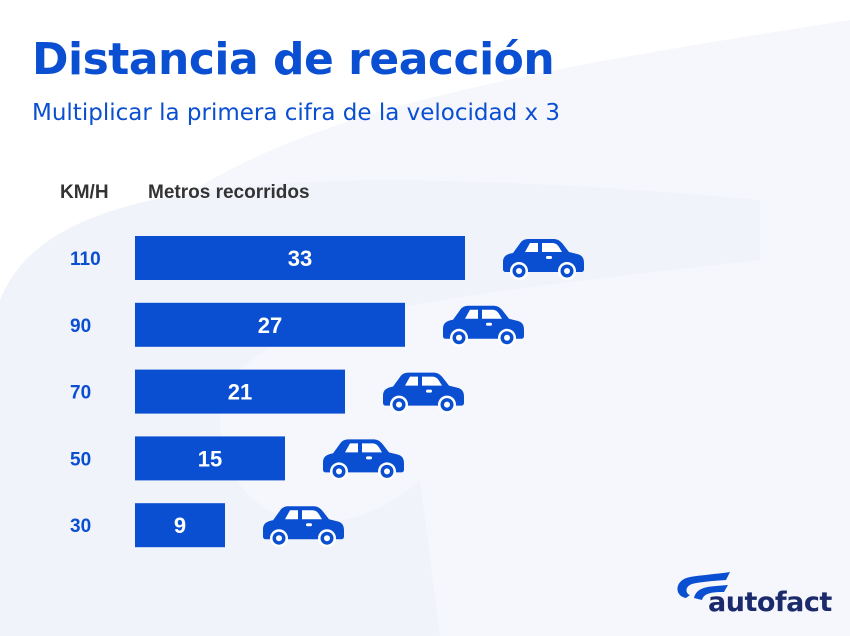 Image resolution: width=850 pixels, height=636 pixels. I want to click on data-label: 9, so click(180, 525).